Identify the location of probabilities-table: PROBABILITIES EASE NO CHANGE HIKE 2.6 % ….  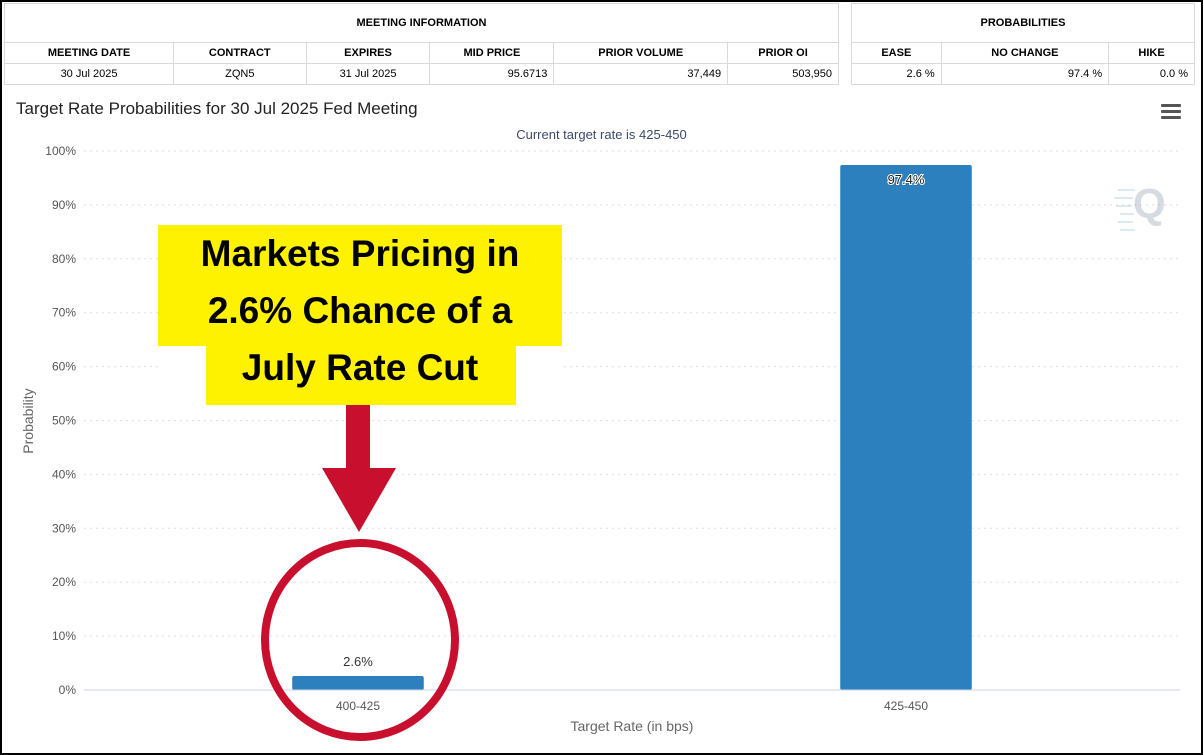
(1023, 44).